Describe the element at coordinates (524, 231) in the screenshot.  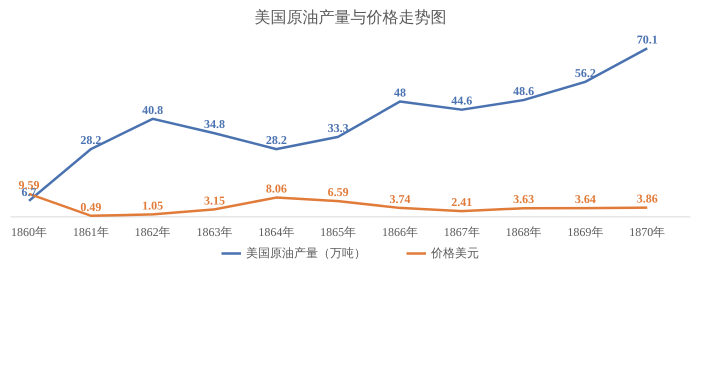
I see `x-tick-label: 1868年` at that location.